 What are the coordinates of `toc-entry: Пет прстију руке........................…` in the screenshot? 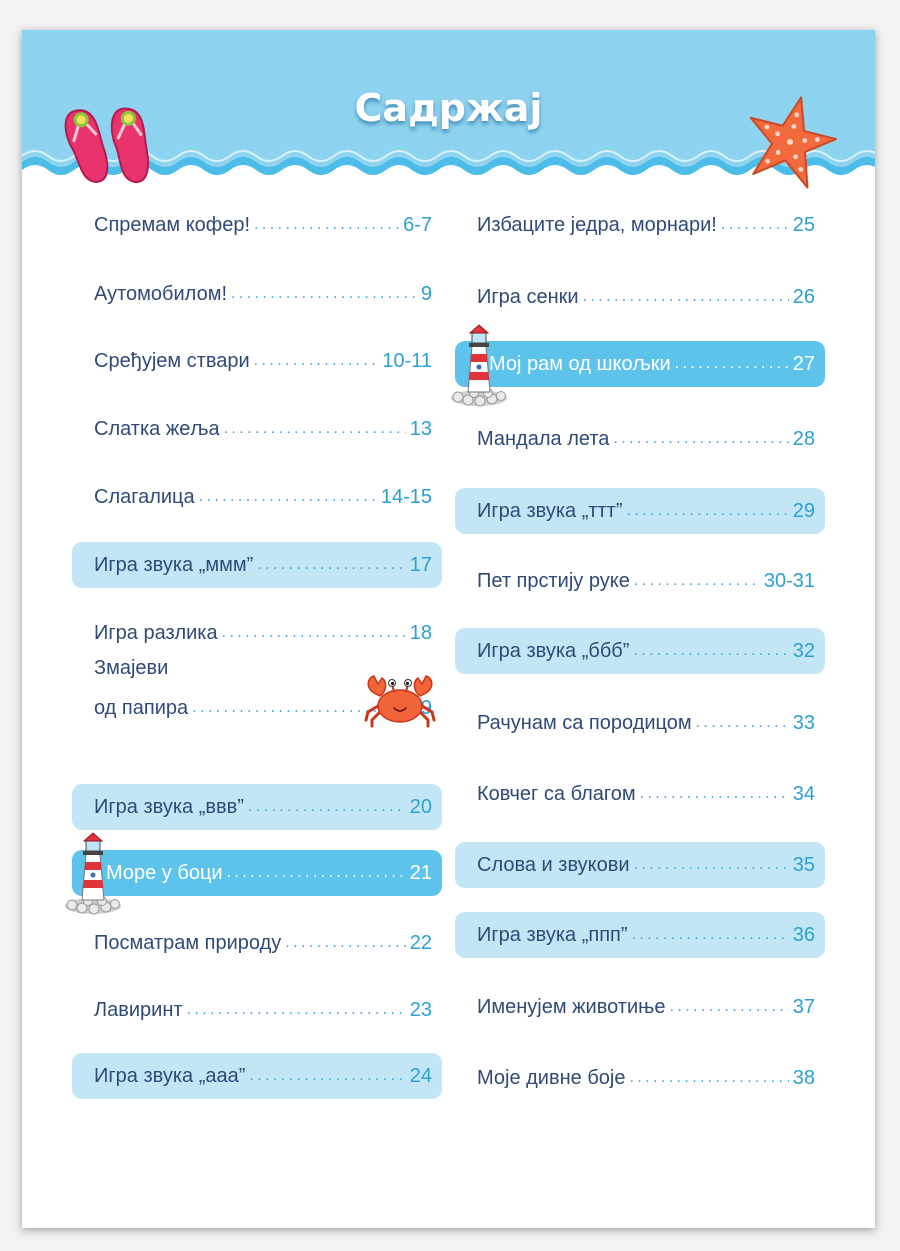 It's located at (640, 581).